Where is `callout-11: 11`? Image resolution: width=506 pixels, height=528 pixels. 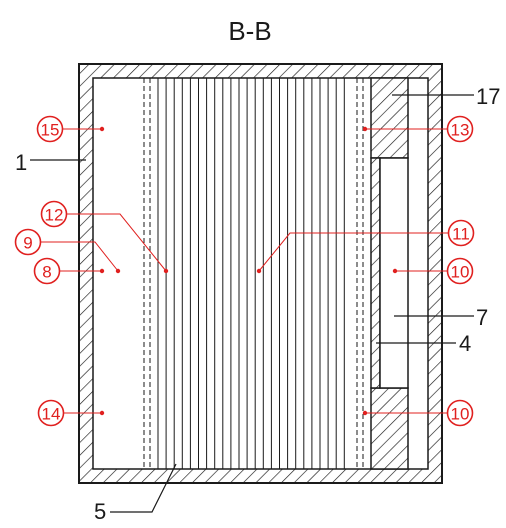 callout-11: 11 is located at coordinates (461, 233).